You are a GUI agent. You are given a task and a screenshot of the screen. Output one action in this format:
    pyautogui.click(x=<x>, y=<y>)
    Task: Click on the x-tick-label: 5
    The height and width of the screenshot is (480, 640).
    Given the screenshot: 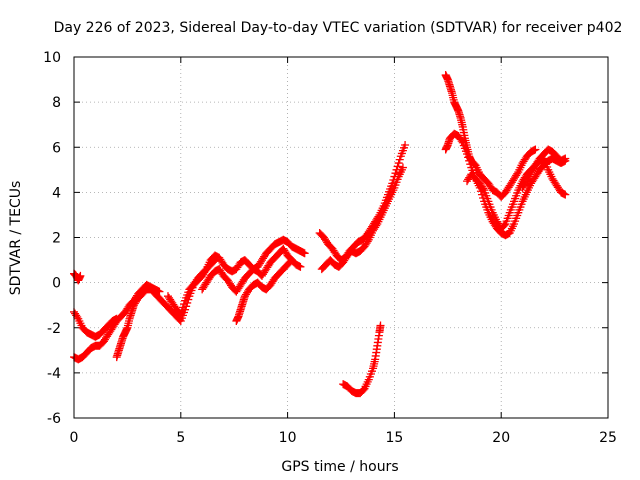 What is the action you would take?
    pyautogui.click(x=180, y=438)
    